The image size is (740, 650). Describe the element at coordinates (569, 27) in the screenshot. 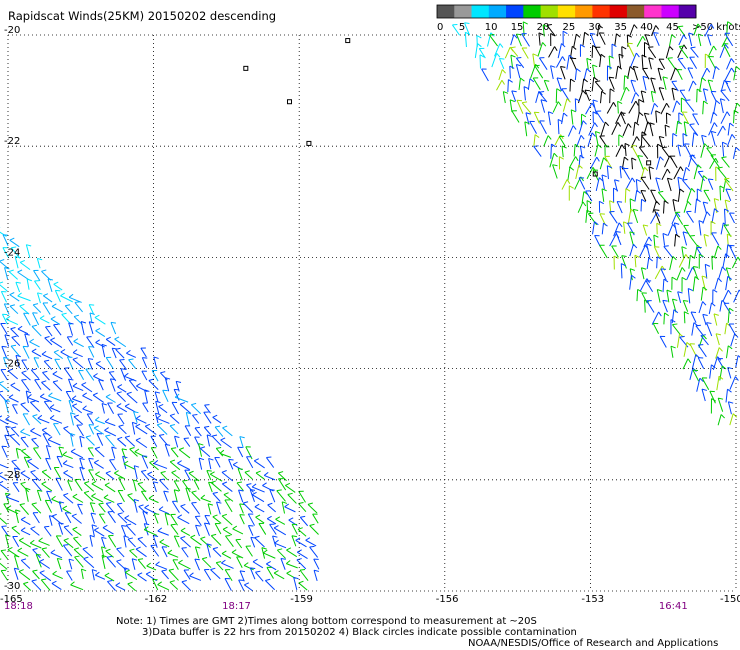

I see `legend-label: 25` at that location.